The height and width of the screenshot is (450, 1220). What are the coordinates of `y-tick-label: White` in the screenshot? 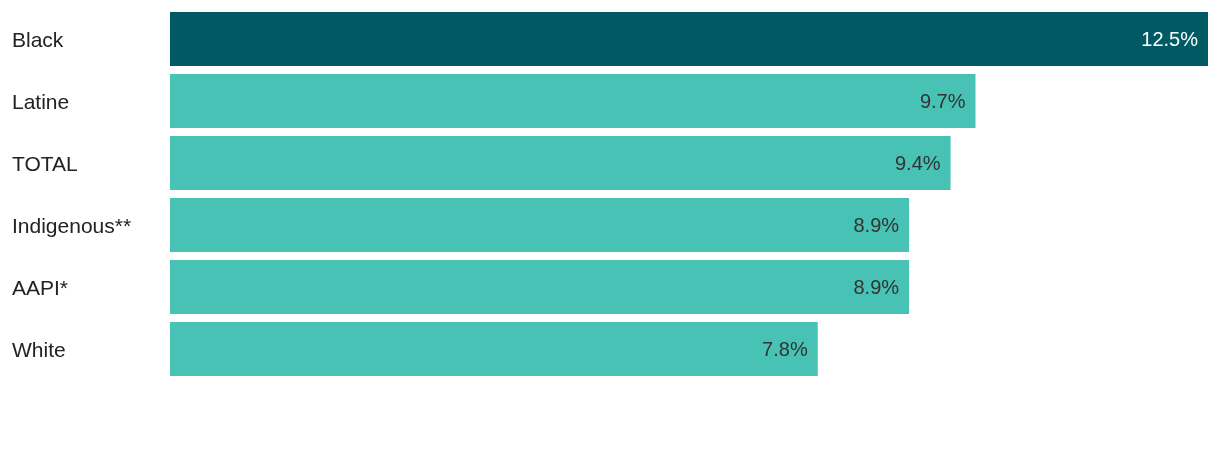 It's located at (39, 349).